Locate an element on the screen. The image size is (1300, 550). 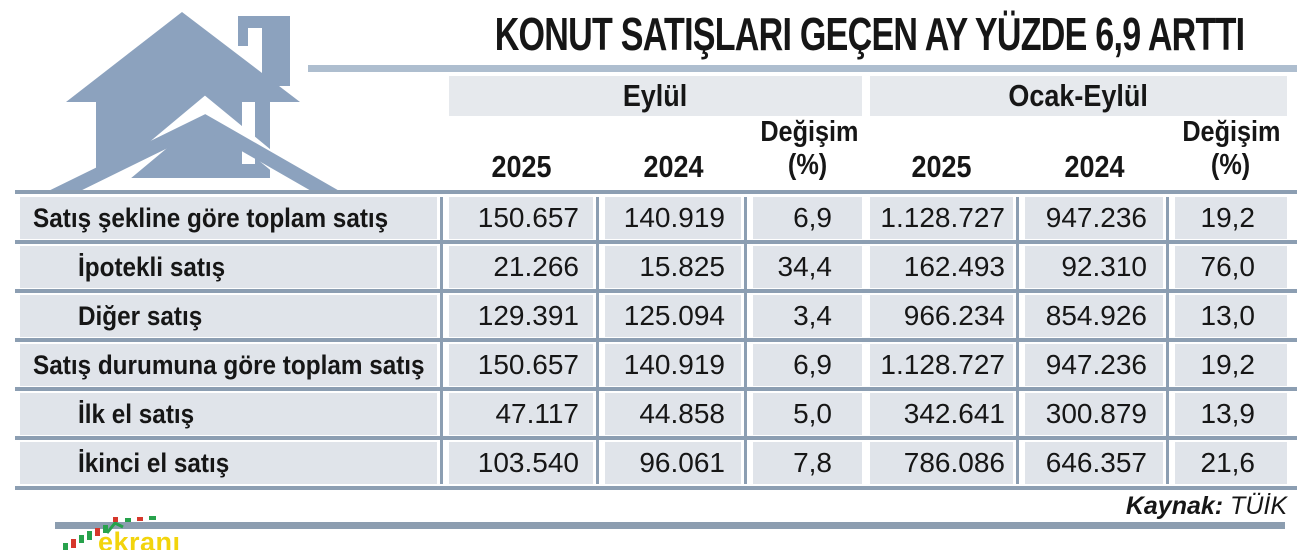
page-title: KONUT SATIŞLARI GEÇEN AY YÜZDE 6,9 ARTTI is located at coordinates (870, 34).